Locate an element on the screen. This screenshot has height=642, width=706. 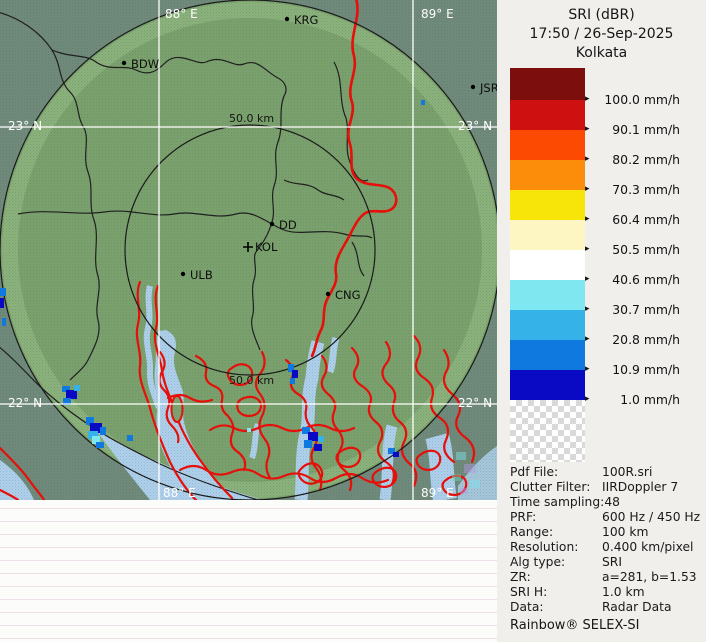
city-label-dd: DD is located at coordinates (288, 225).